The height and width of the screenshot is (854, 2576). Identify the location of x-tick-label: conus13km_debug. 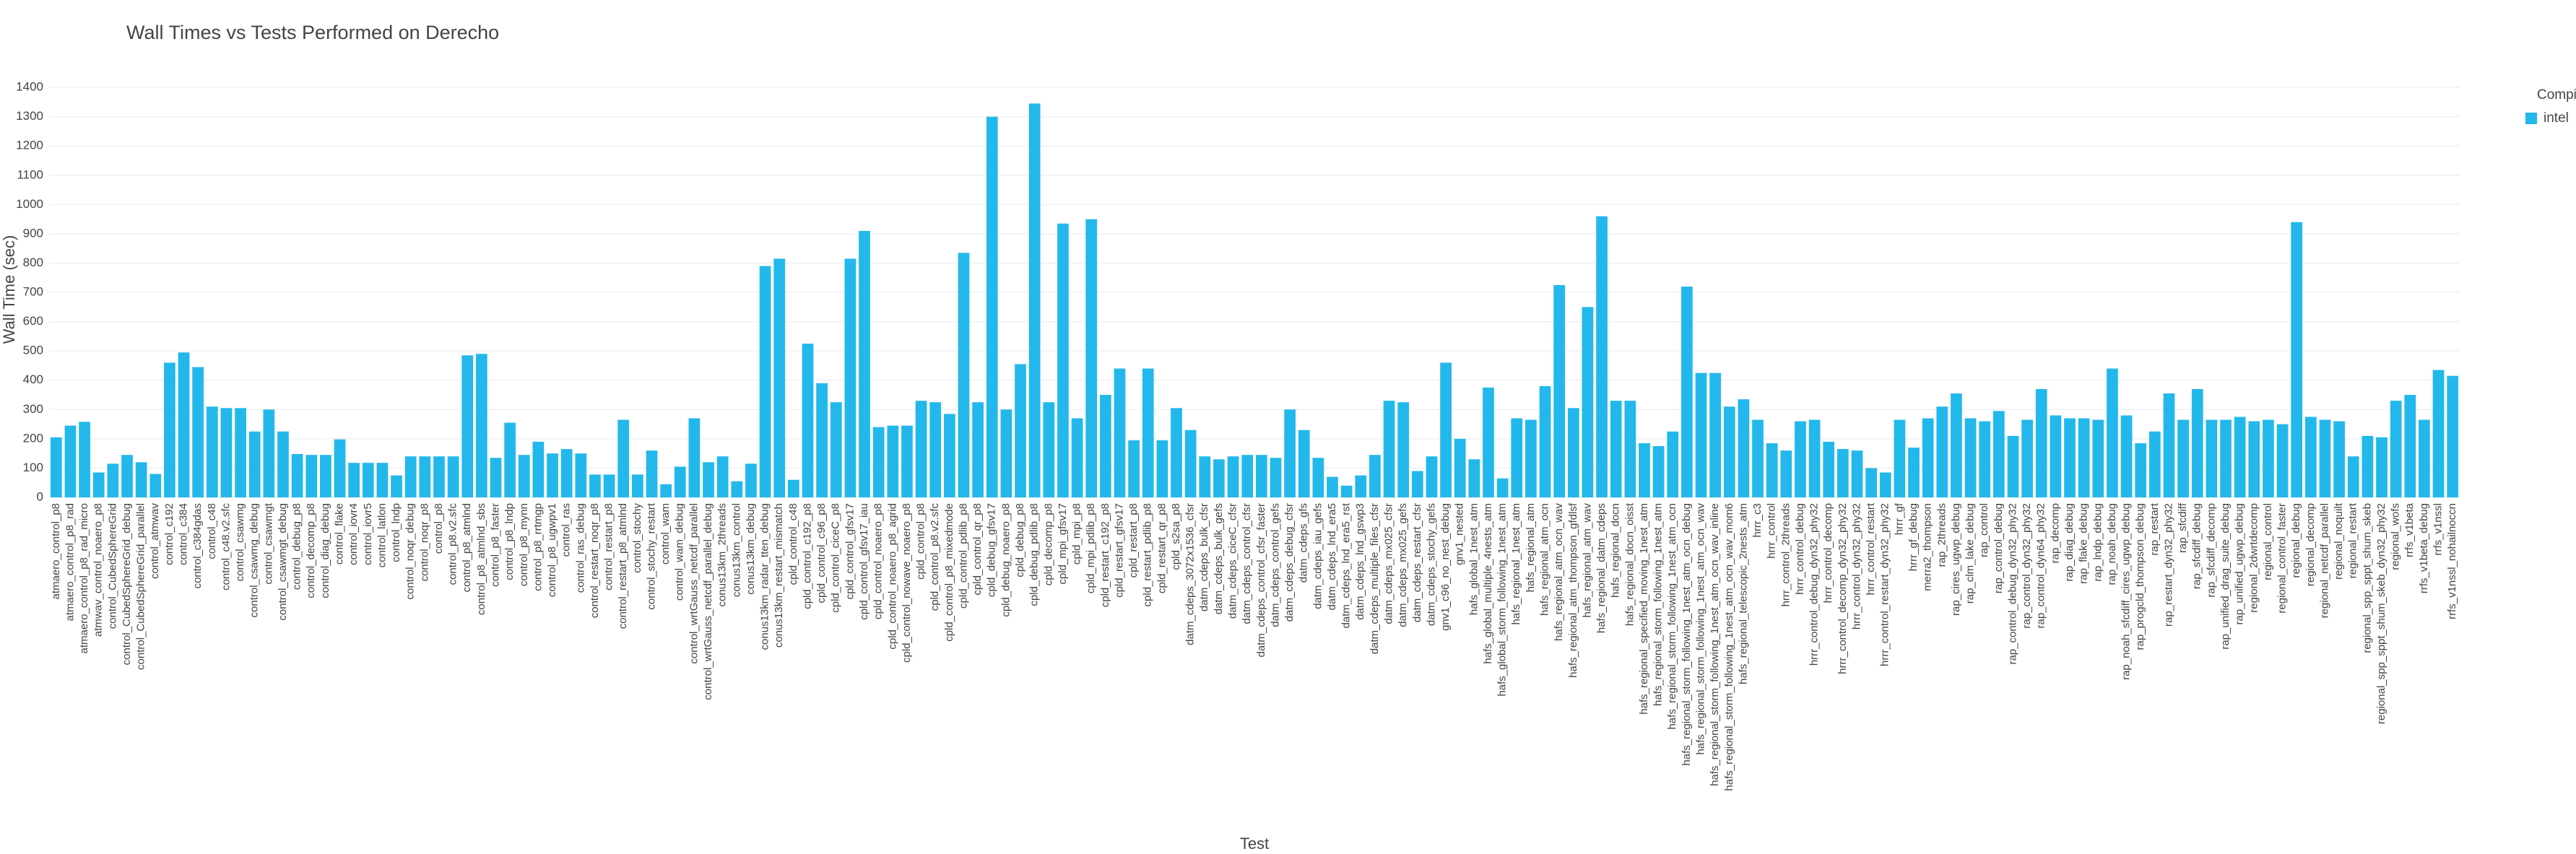
(751, 549).